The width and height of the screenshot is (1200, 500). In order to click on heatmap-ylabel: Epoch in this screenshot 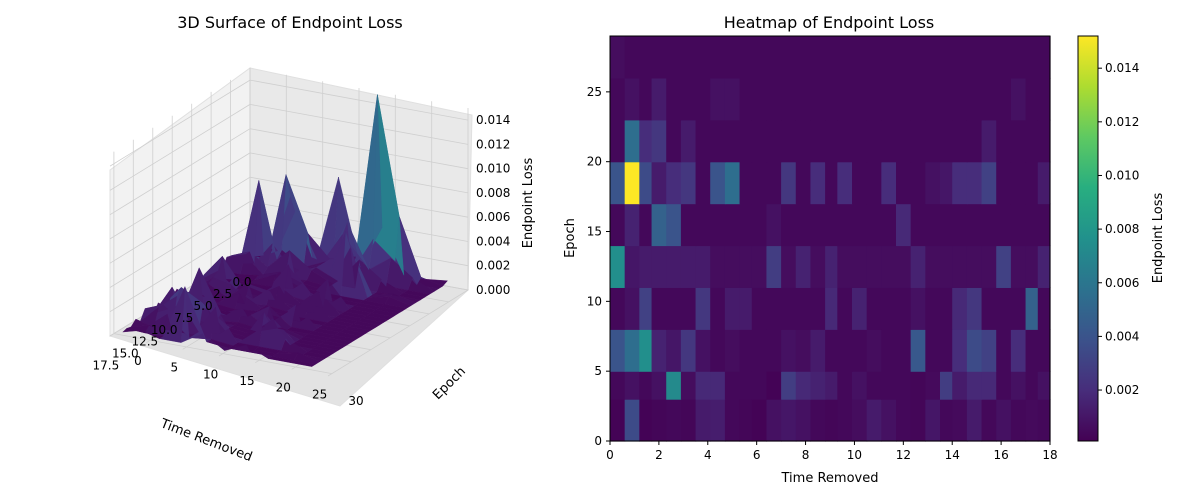, I will do `click(570, 238)`.